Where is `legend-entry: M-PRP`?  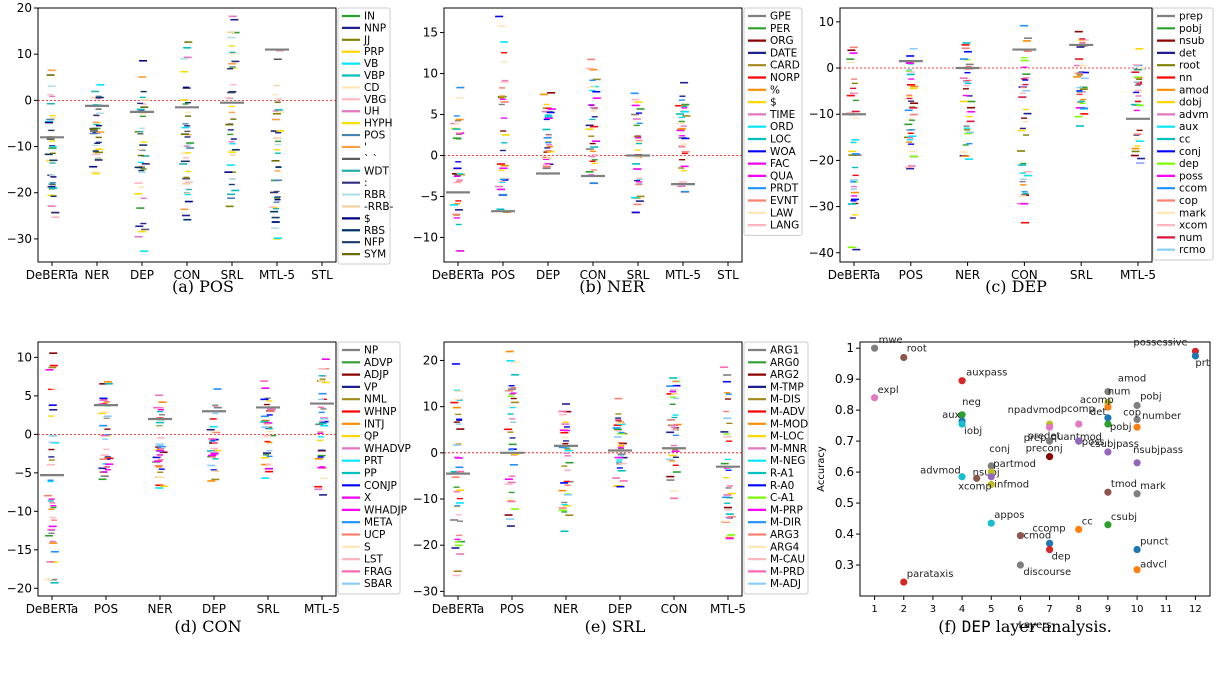 legend-entry: M-PRP is located at coordinates (786, 510).